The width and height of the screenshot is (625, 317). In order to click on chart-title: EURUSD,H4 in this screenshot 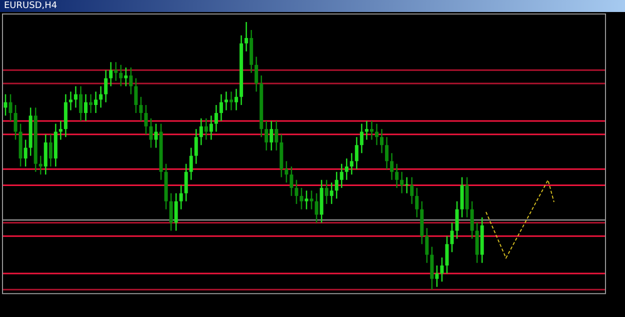, I will do `click(312, 6)`.